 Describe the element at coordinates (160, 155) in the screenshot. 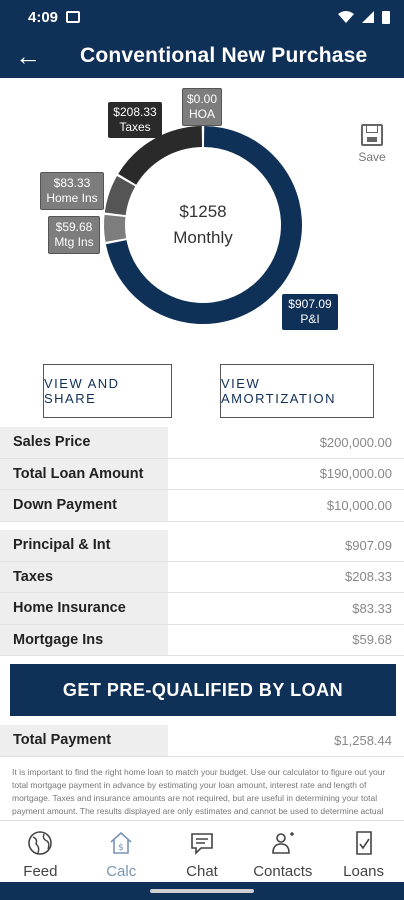

I see `donut-slice-taxes` at that location.